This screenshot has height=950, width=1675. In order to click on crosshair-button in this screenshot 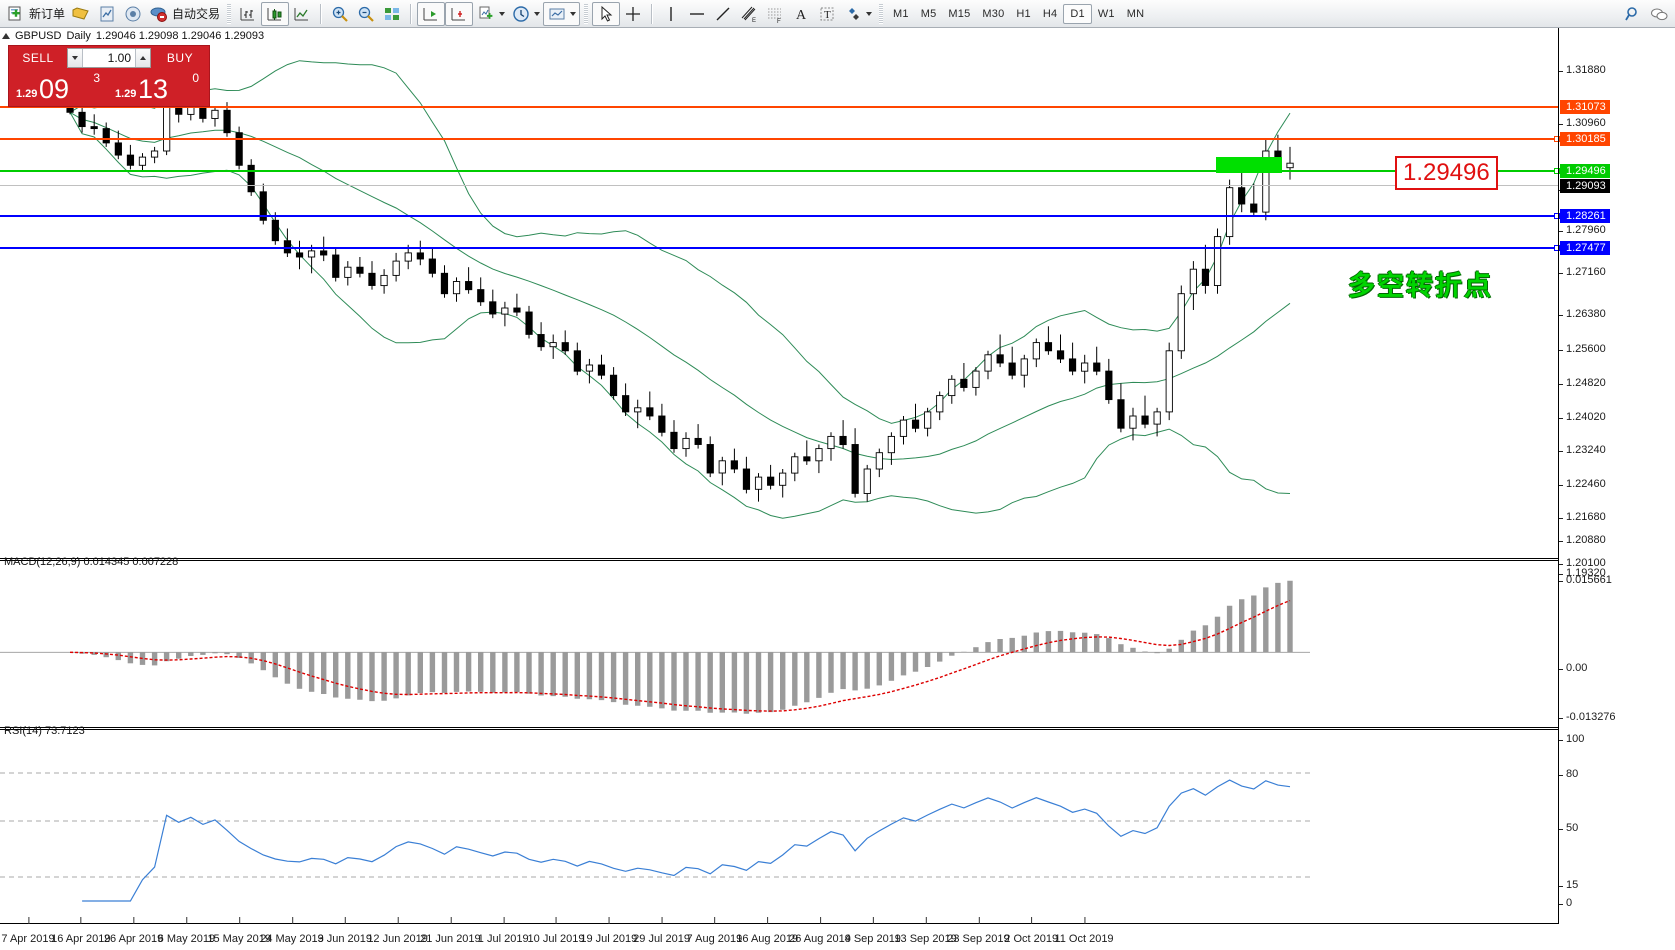, I will do `click(633, 14)`.